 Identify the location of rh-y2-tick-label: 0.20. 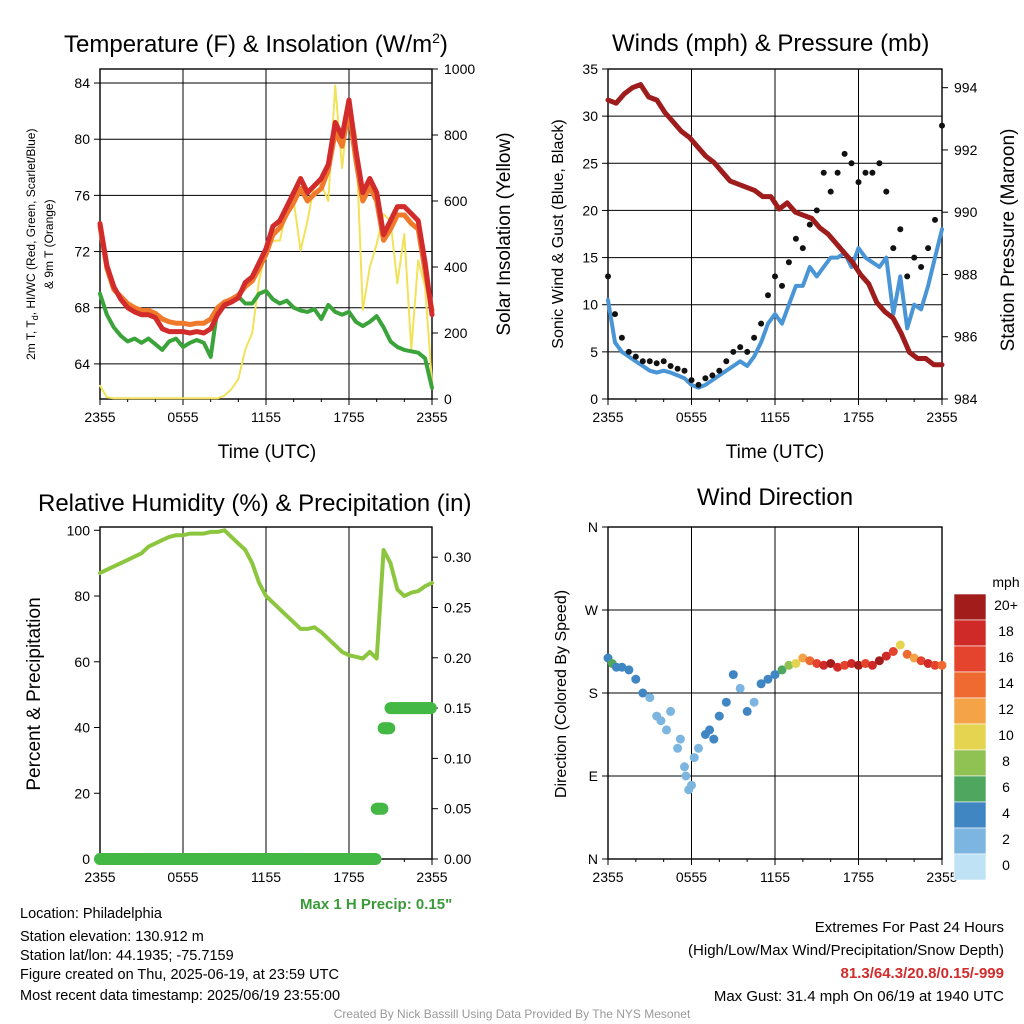
(457, 658).